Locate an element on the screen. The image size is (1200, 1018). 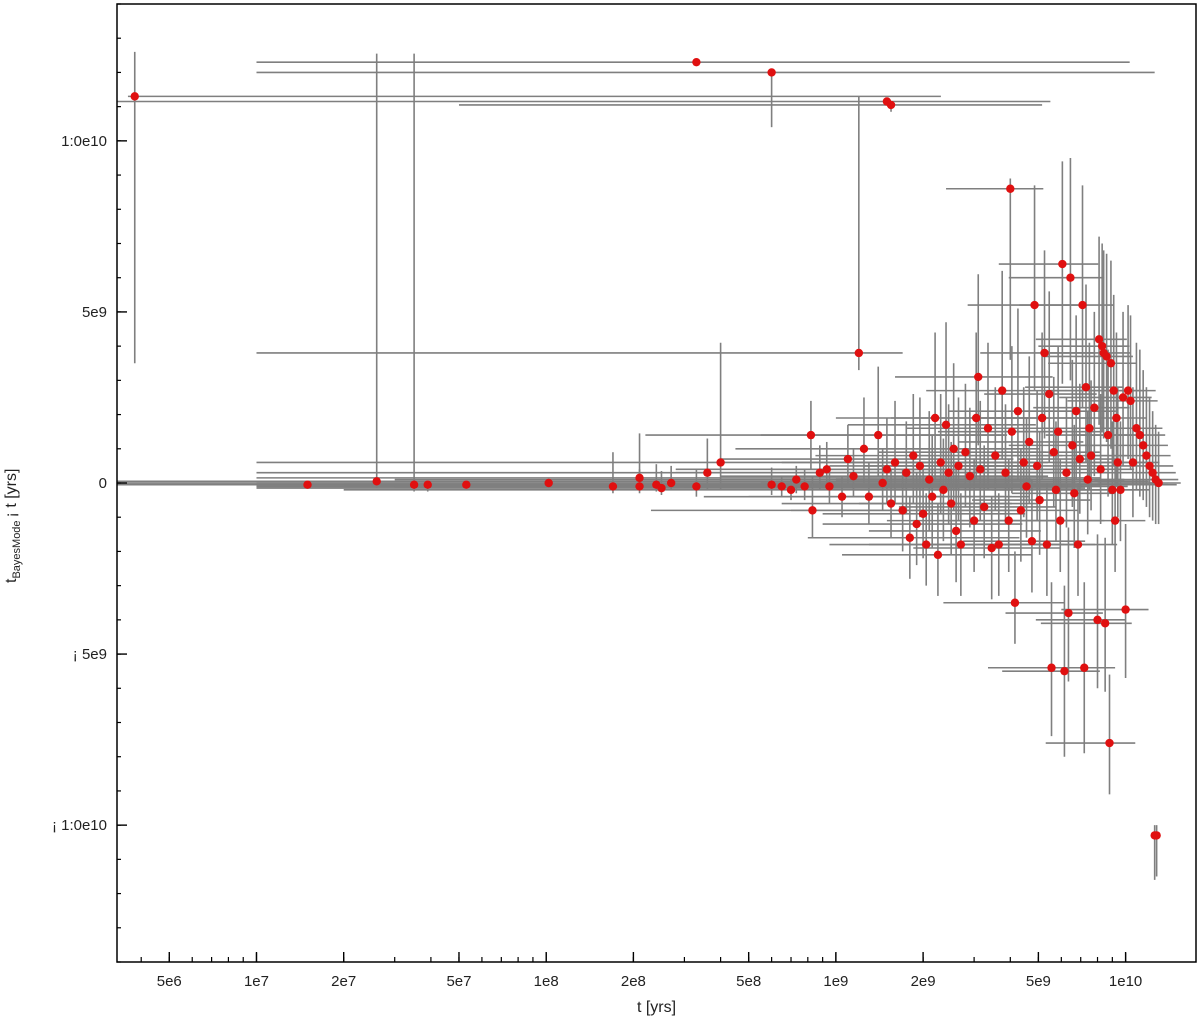
x-tick-label: 1e10 is located at coordinates (1125, 981).